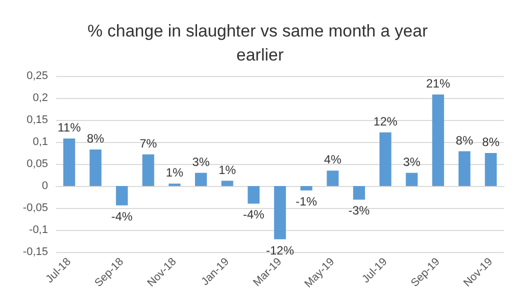 Image resolution: width=520 pixels, height=300 pixels. Describe the element at coordinates (333, 159) in the screenshot. I see `data-label: 4%` at that location.